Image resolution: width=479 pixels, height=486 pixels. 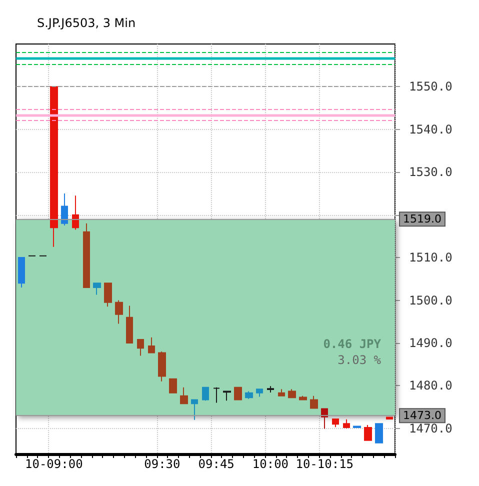 I want to click on y-tick-label: 1500.0, so click(x=430, y=300).